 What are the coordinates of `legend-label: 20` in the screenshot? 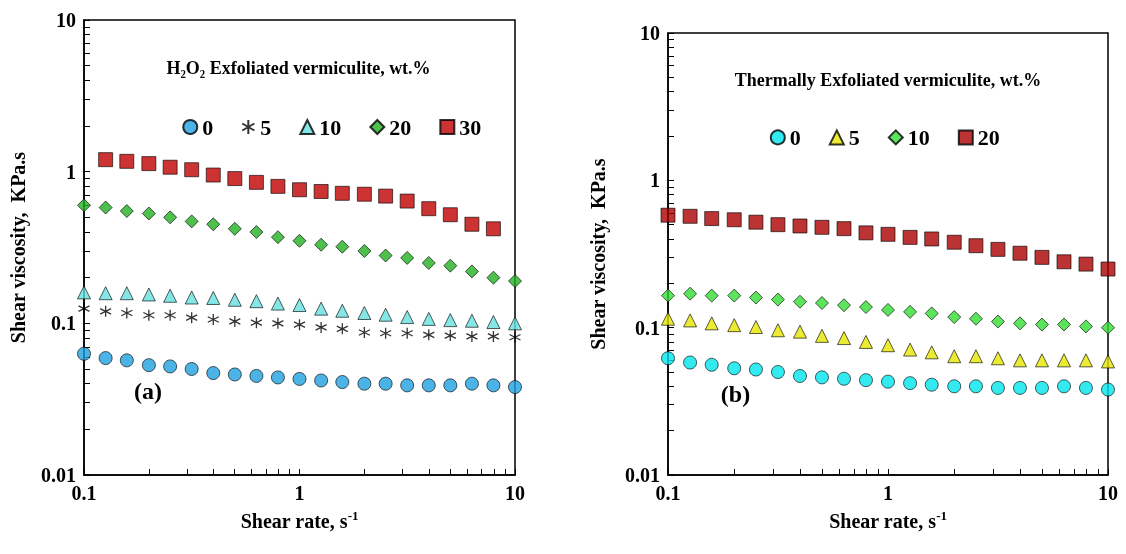 It's located at (988, 137).